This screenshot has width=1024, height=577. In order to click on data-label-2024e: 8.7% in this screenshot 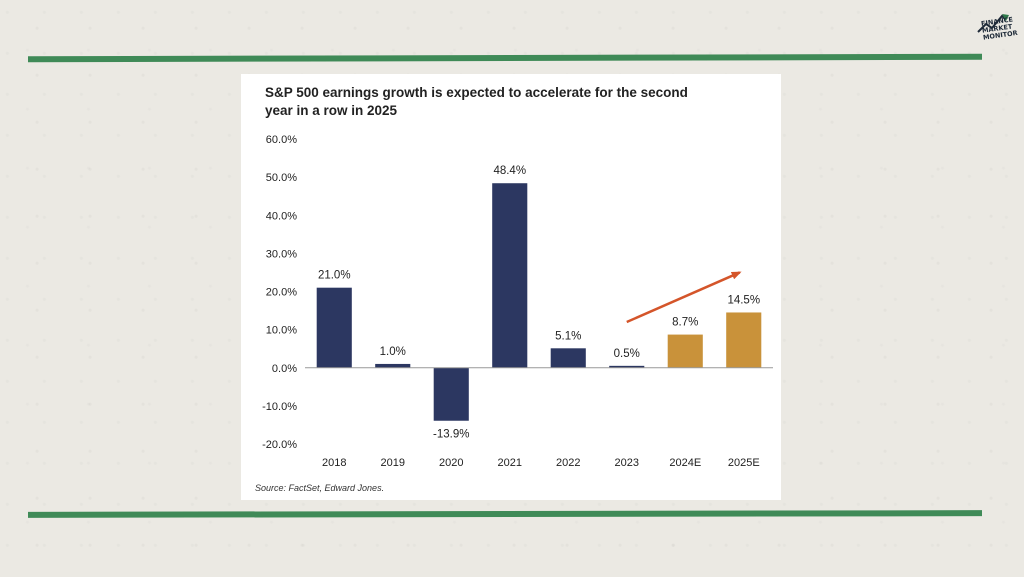, I will do `click(685, 323)`.